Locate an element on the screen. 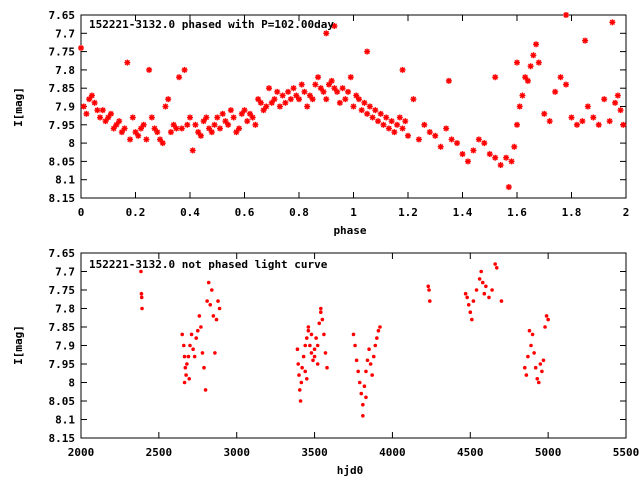 The image size is (640, 485). y-tick-label: 7.8 is located at coordinates (65, 70).